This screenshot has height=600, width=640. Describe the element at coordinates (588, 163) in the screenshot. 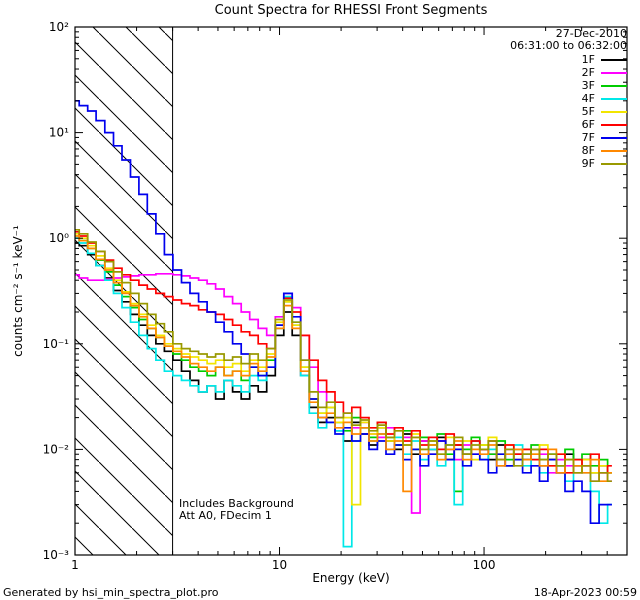

I see `legend-label: 9F` at that location.